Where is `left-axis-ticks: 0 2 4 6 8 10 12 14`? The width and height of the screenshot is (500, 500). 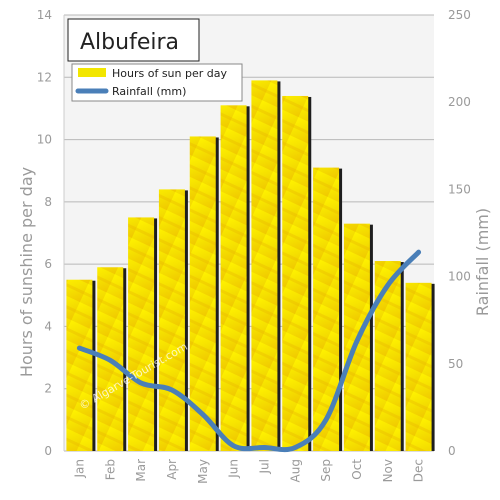 left-axis-ticks: 0 2 4 6 8 10 12 14 is located at coordinates (44, 233).